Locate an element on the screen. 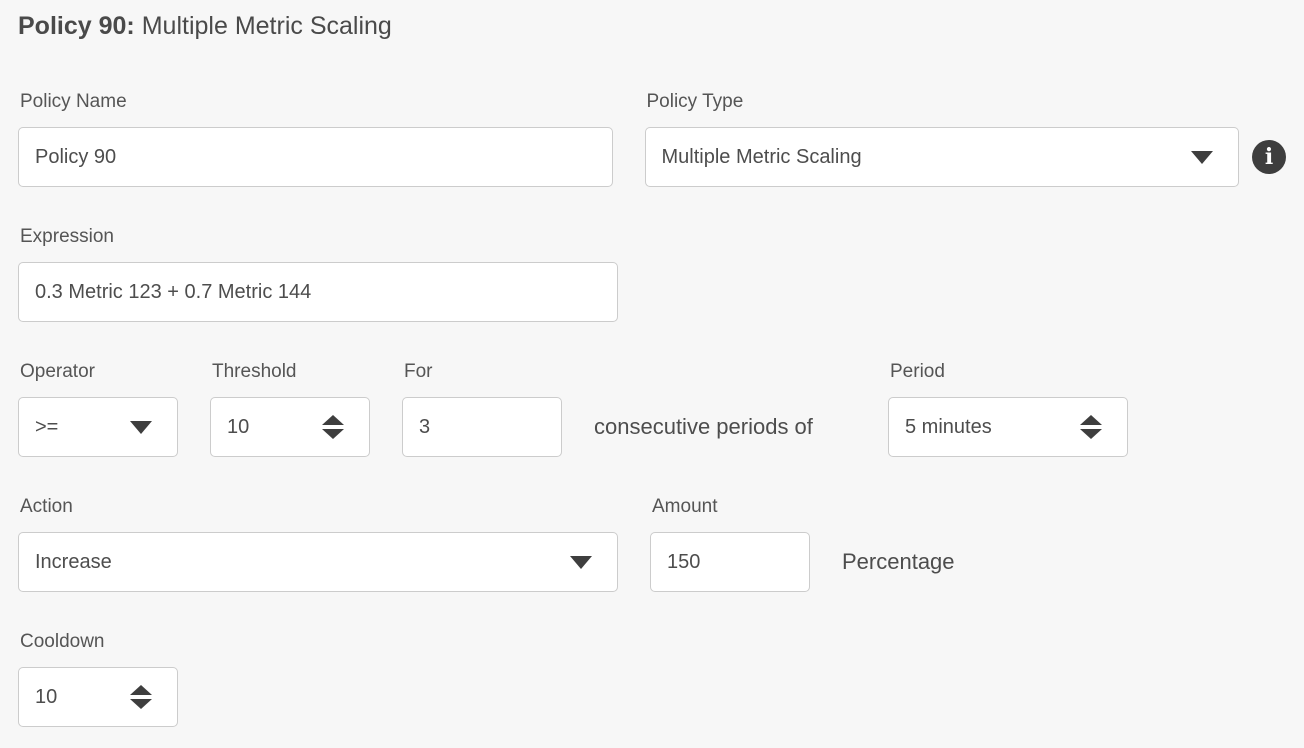 The image size is (1304, 748). row-action: Action Increase Amount Percentage is located at coordinates (652, 544).